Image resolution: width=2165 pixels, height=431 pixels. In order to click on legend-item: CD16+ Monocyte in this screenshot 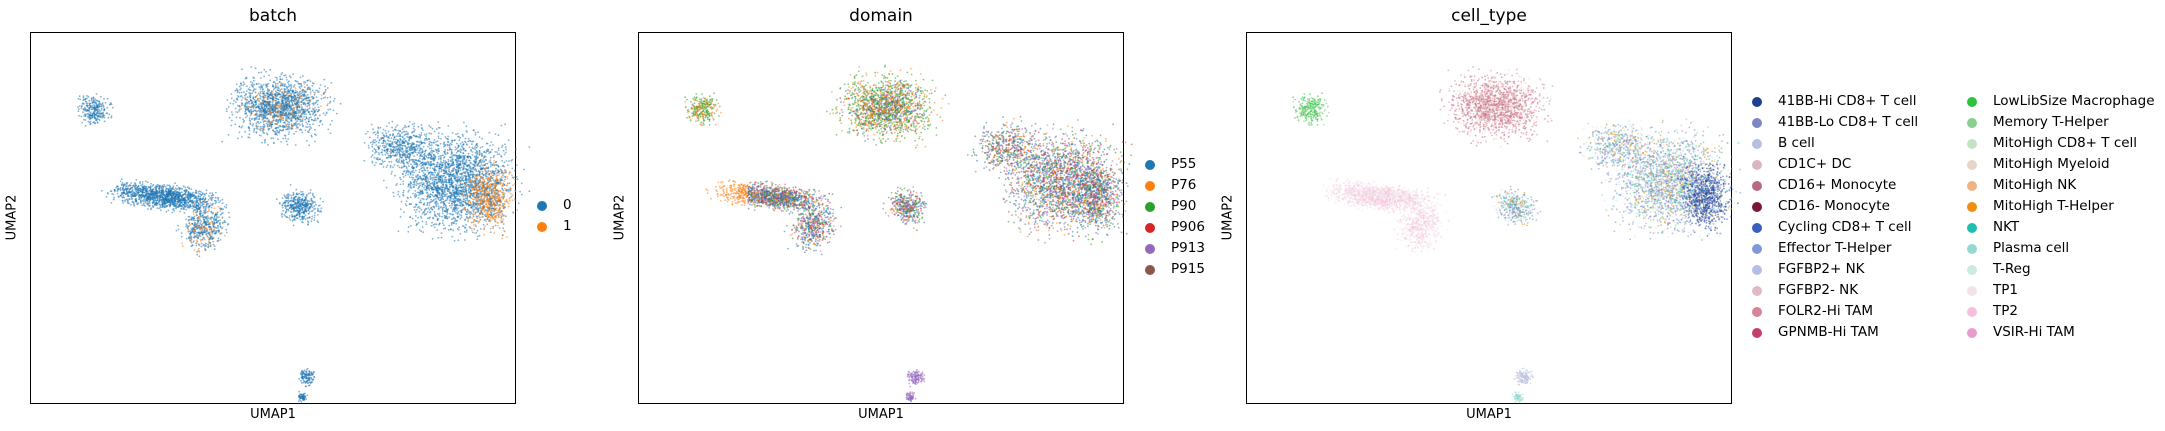, I will do `click(1859, 185)`.